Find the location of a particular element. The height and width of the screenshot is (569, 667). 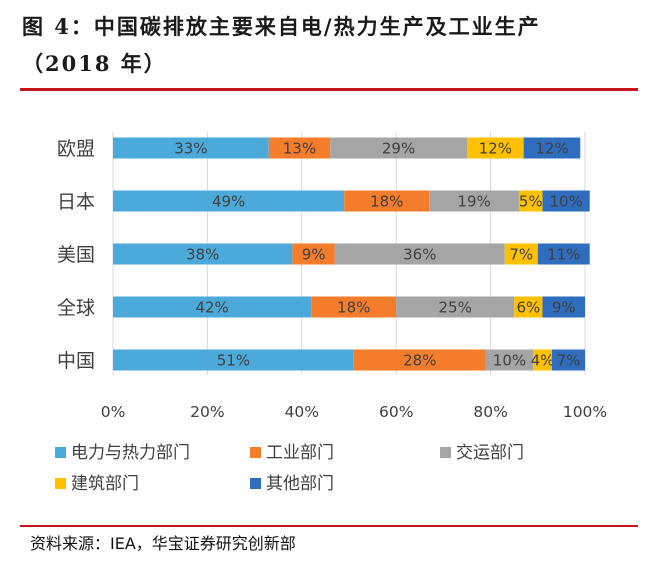

data-label: 42% is located at coordinates (211, 308).